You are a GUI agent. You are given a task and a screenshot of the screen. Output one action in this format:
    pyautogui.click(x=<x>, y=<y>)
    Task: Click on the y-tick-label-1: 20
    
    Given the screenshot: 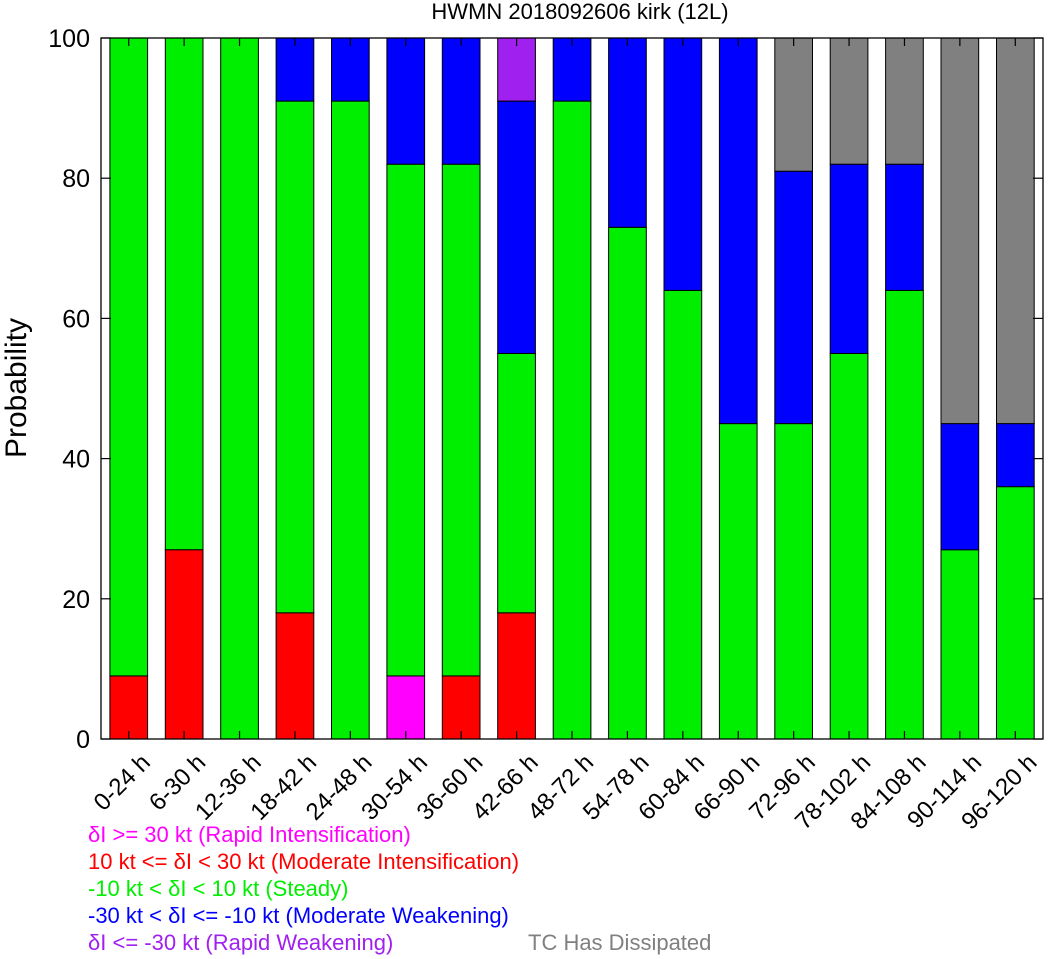 What is the action you would take?
    pyautogui.click(x=76, y=600)
    